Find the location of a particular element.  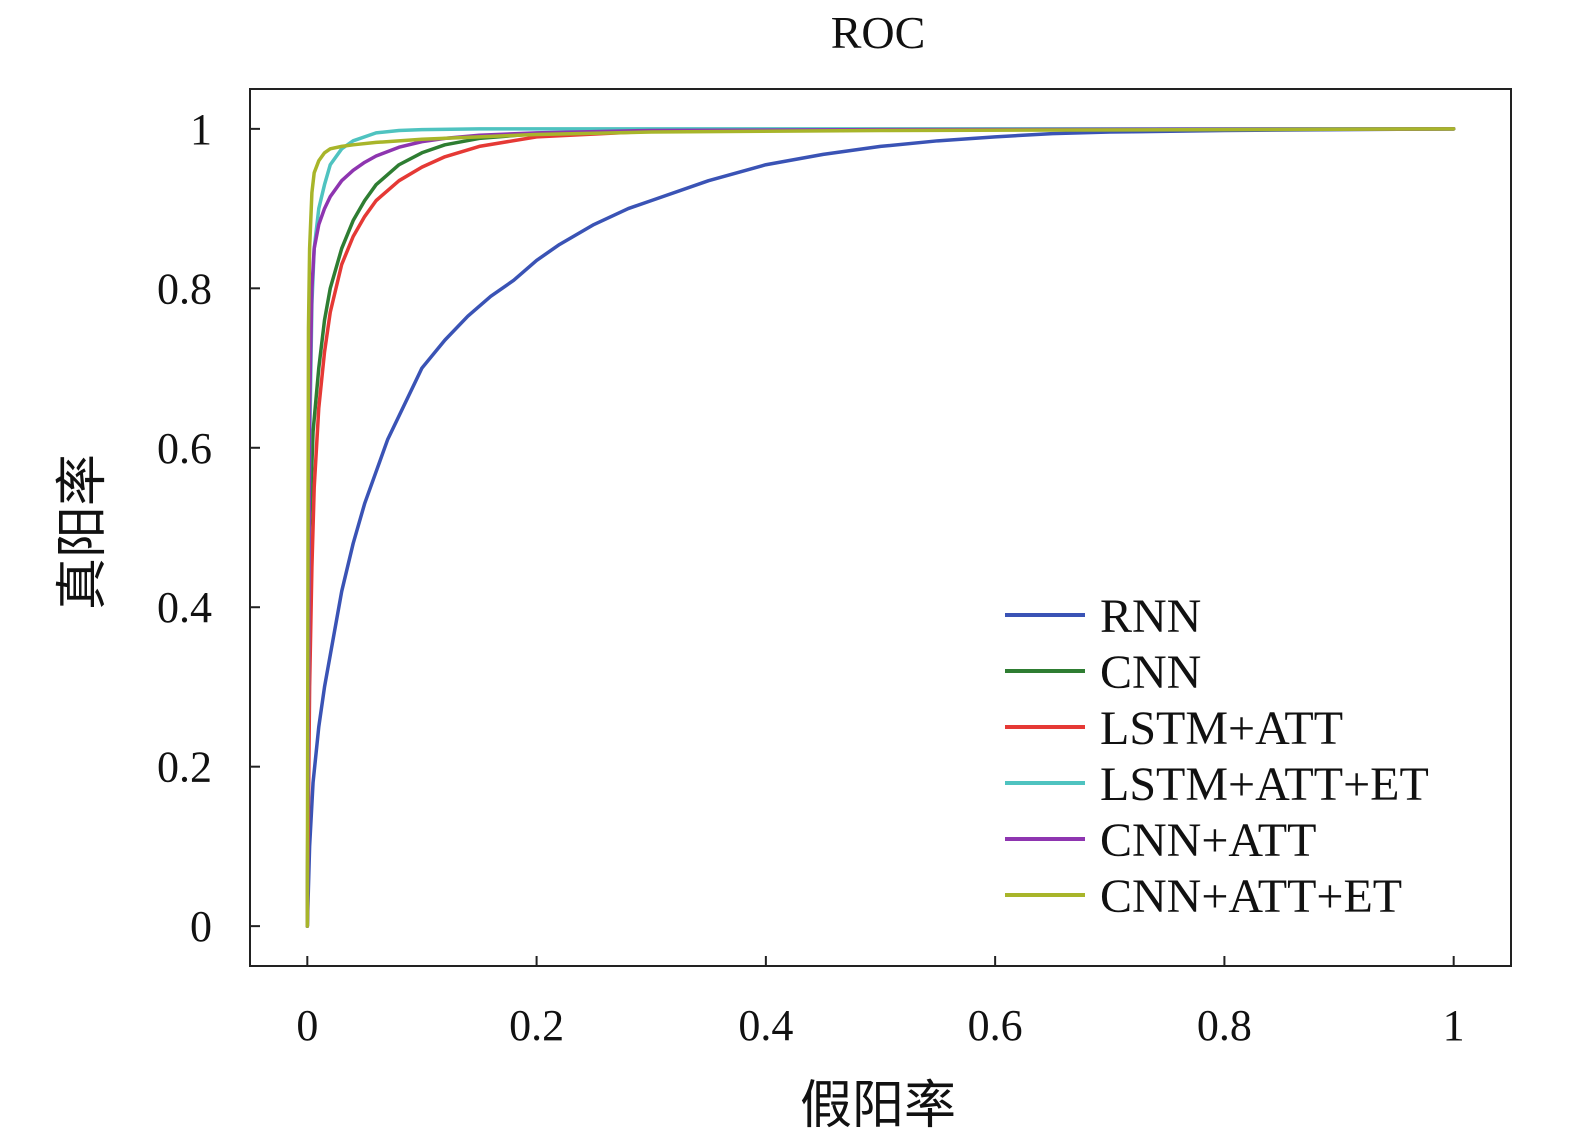

legend-label: CNN+ATT+ET is located at coordinates (1251, 896).